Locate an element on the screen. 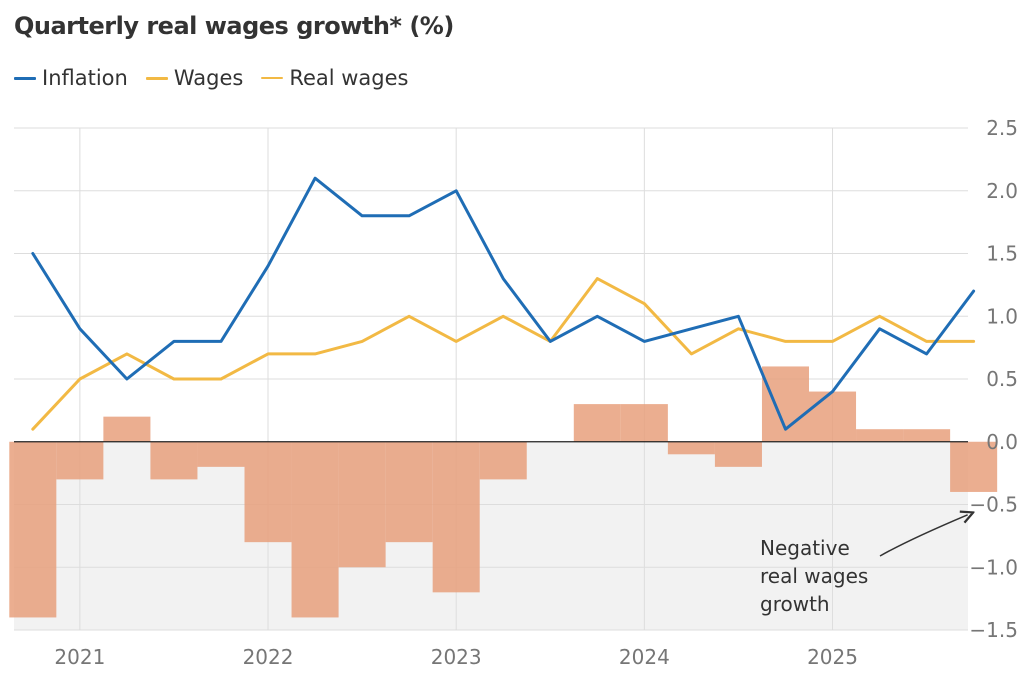  legend: Inflation Wages Real wages is located at coordinates (220, 78).